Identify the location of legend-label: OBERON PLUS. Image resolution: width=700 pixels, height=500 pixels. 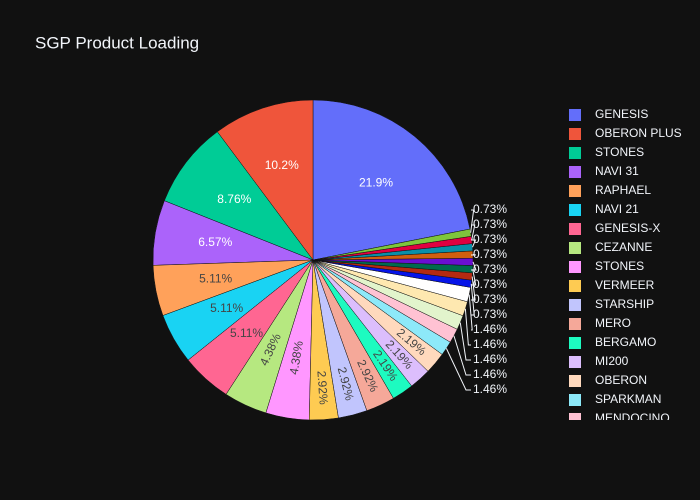
(638, 133).